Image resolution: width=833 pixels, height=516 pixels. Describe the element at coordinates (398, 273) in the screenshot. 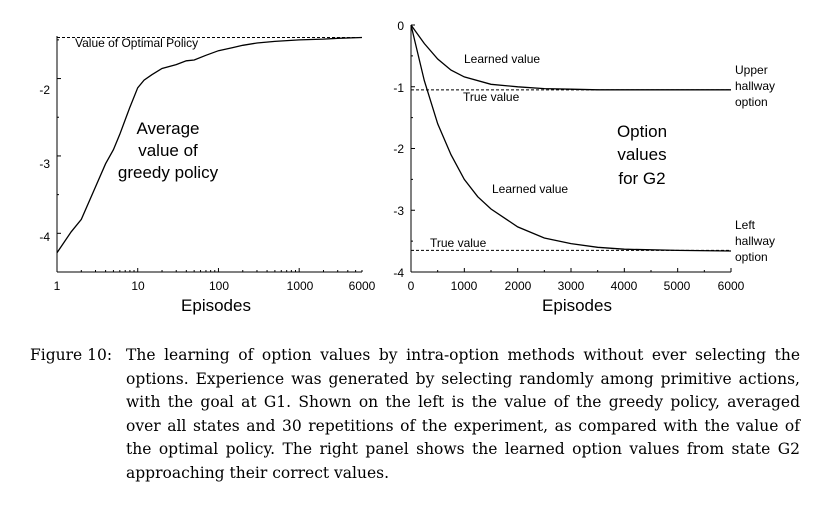

I see `right-y-tick-label: -4` at that location.